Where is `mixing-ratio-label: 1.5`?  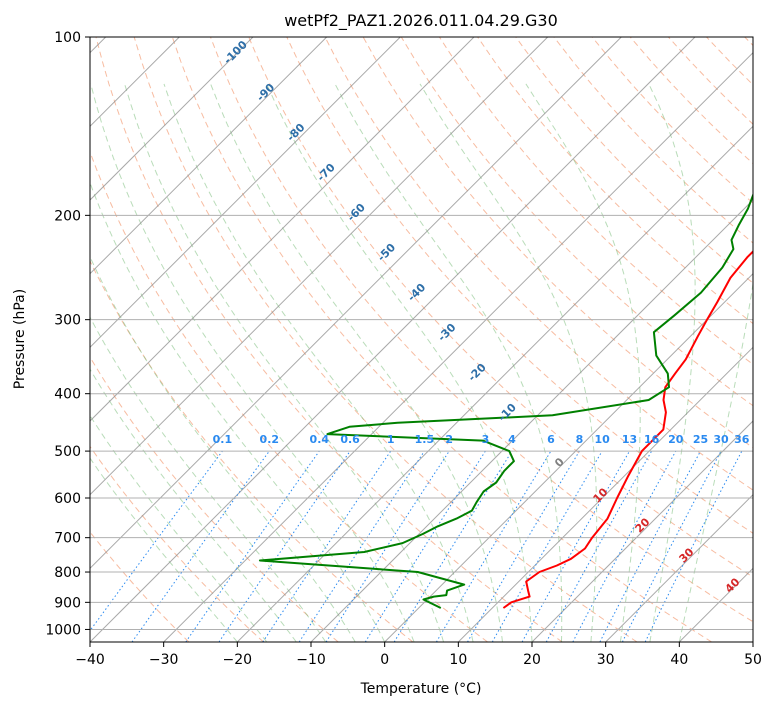 mixing-ratio-label: 1.5 is located at coordinates (425, 439).